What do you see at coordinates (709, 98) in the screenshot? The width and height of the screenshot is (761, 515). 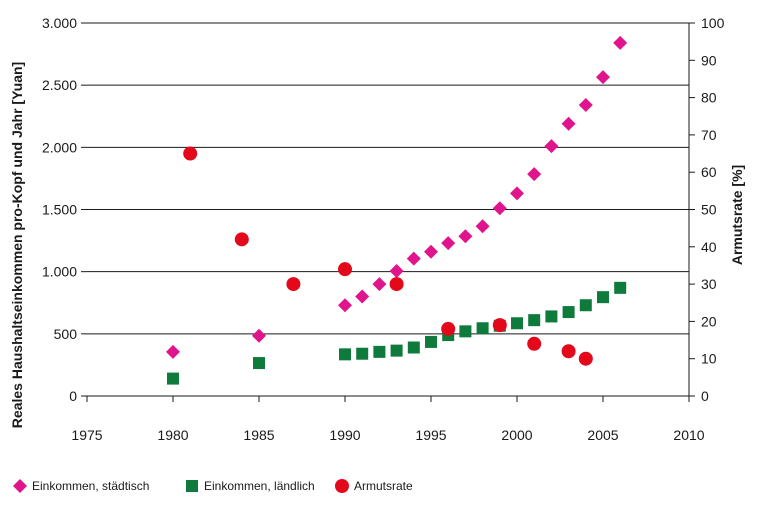 I see `y2-tick-label: 80` at bounding box center [709, 98].